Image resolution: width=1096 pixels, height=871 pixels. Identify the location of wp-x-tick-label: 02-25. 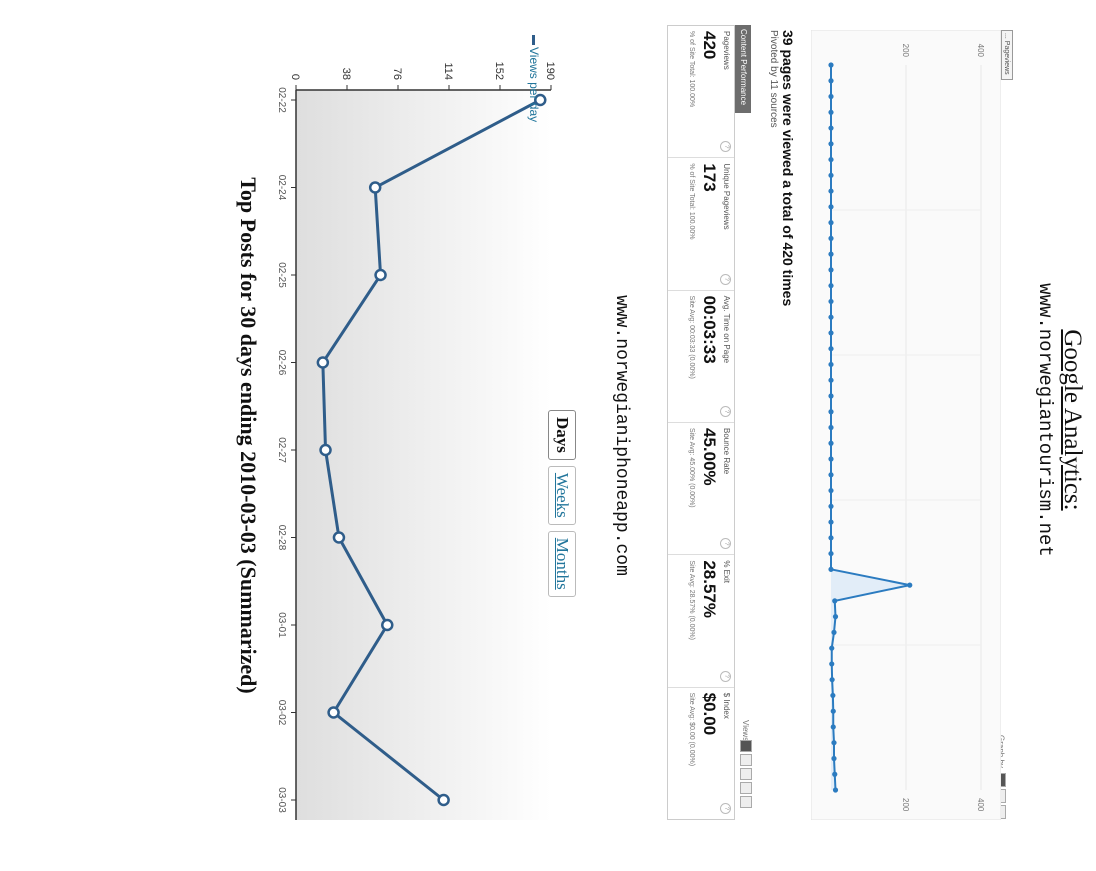
(281, 275).